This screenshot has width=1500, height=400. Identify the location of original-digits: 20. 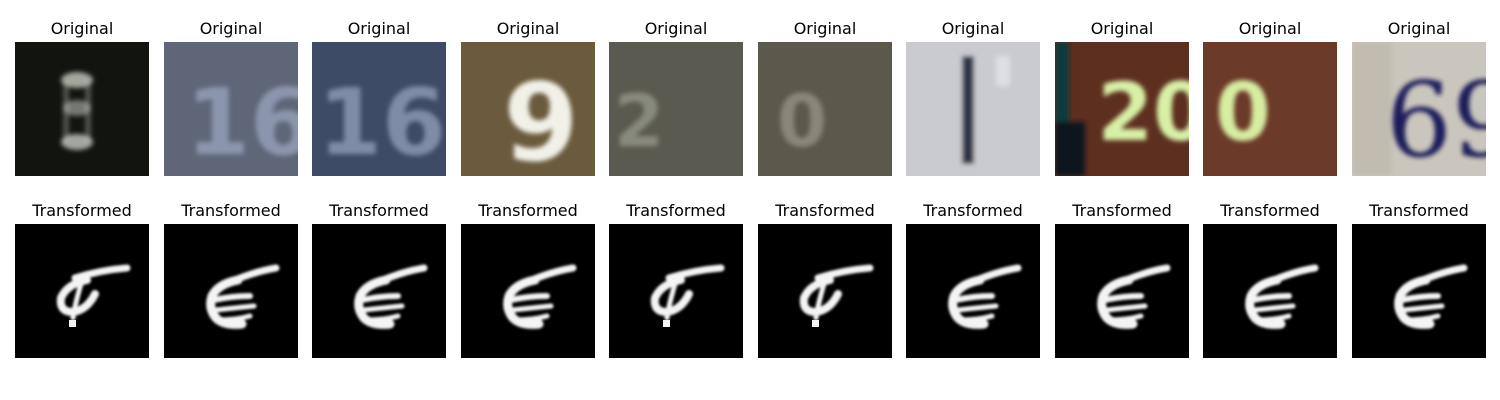
(1143, 112).